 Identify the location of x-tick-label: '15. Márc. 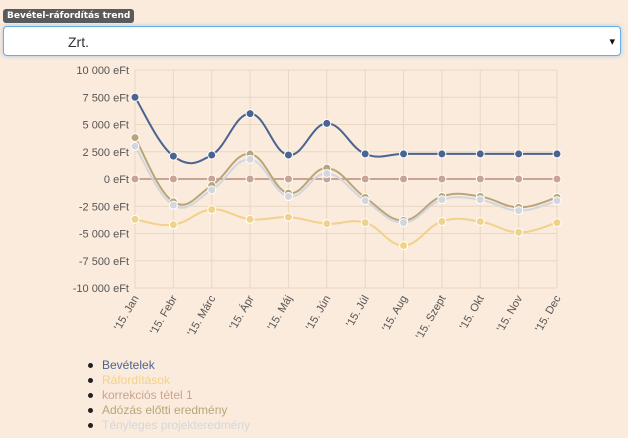
(201, 315).